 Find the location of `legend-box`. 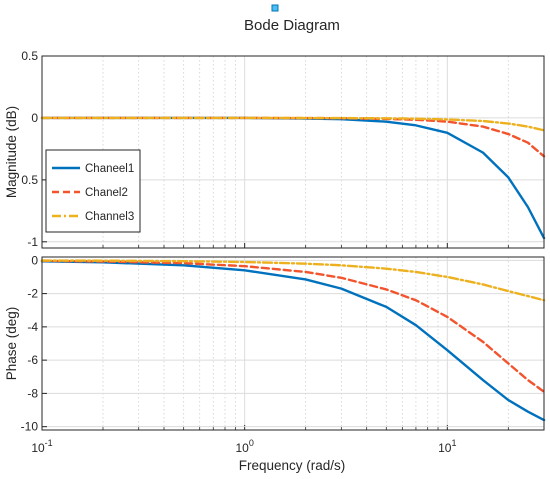

legend-box is located at coordinates (93, 191).